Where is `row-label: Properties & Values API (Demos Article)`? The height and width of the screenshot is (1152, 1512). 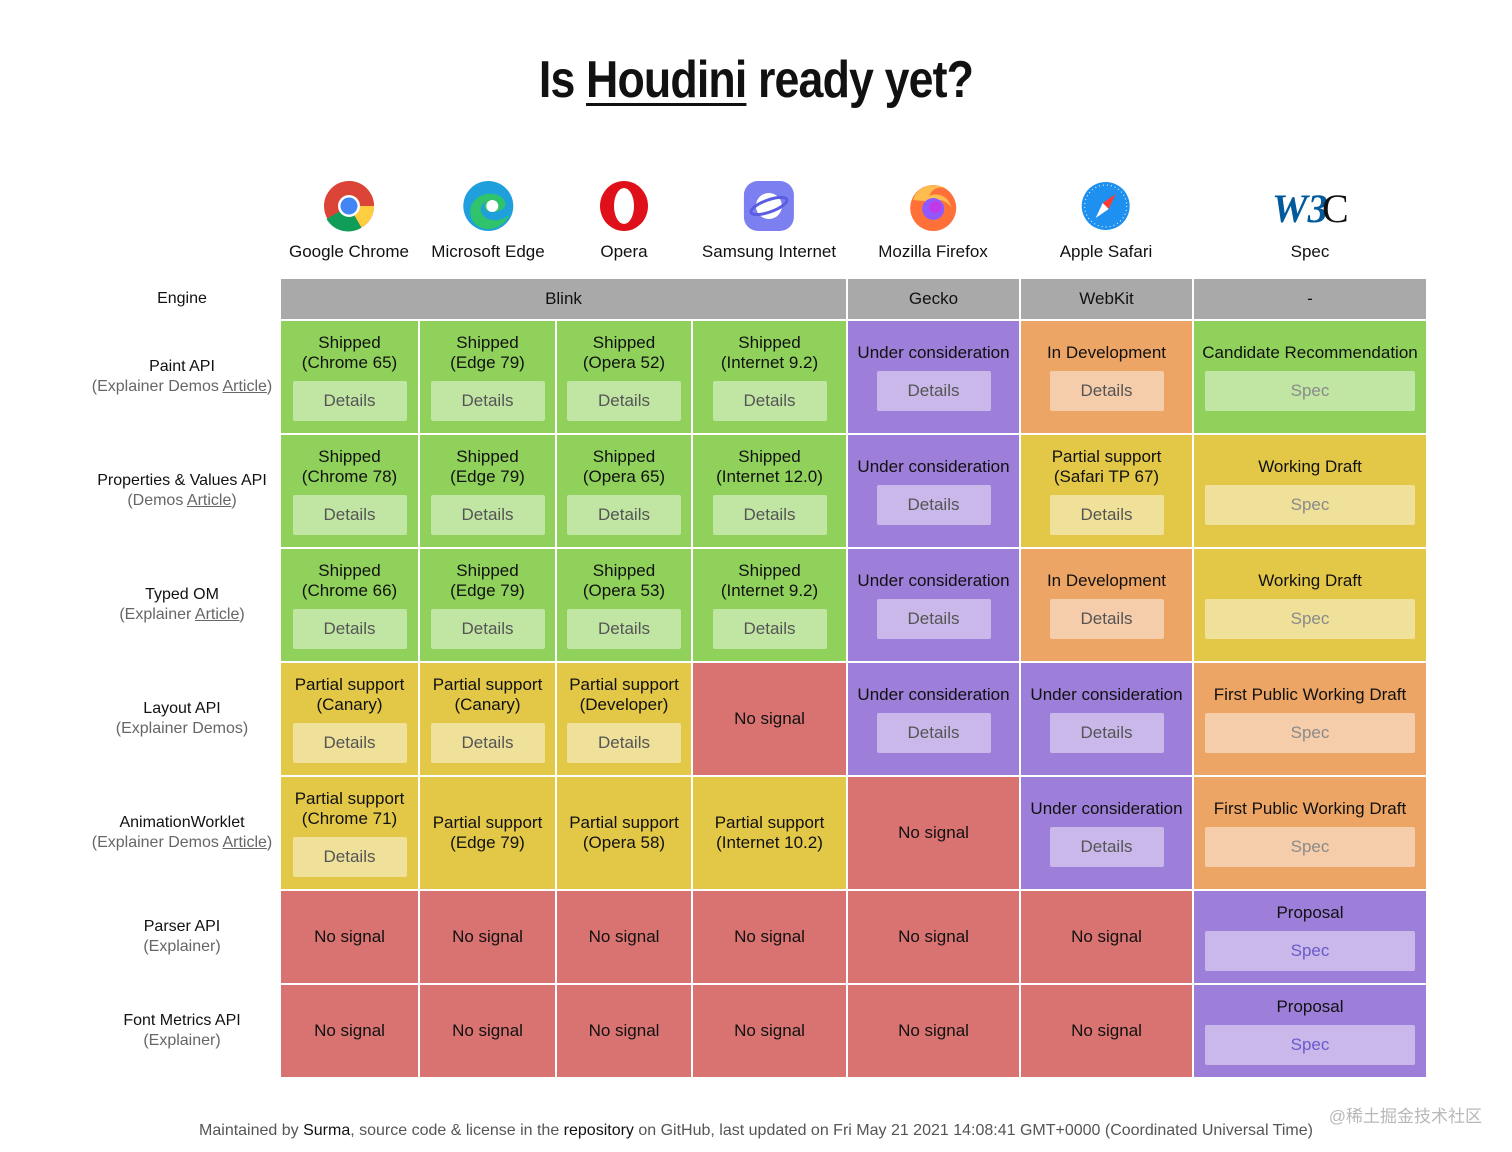 row-label: Properties & Values API (Demos Article) is located at coordinates (182, 491).